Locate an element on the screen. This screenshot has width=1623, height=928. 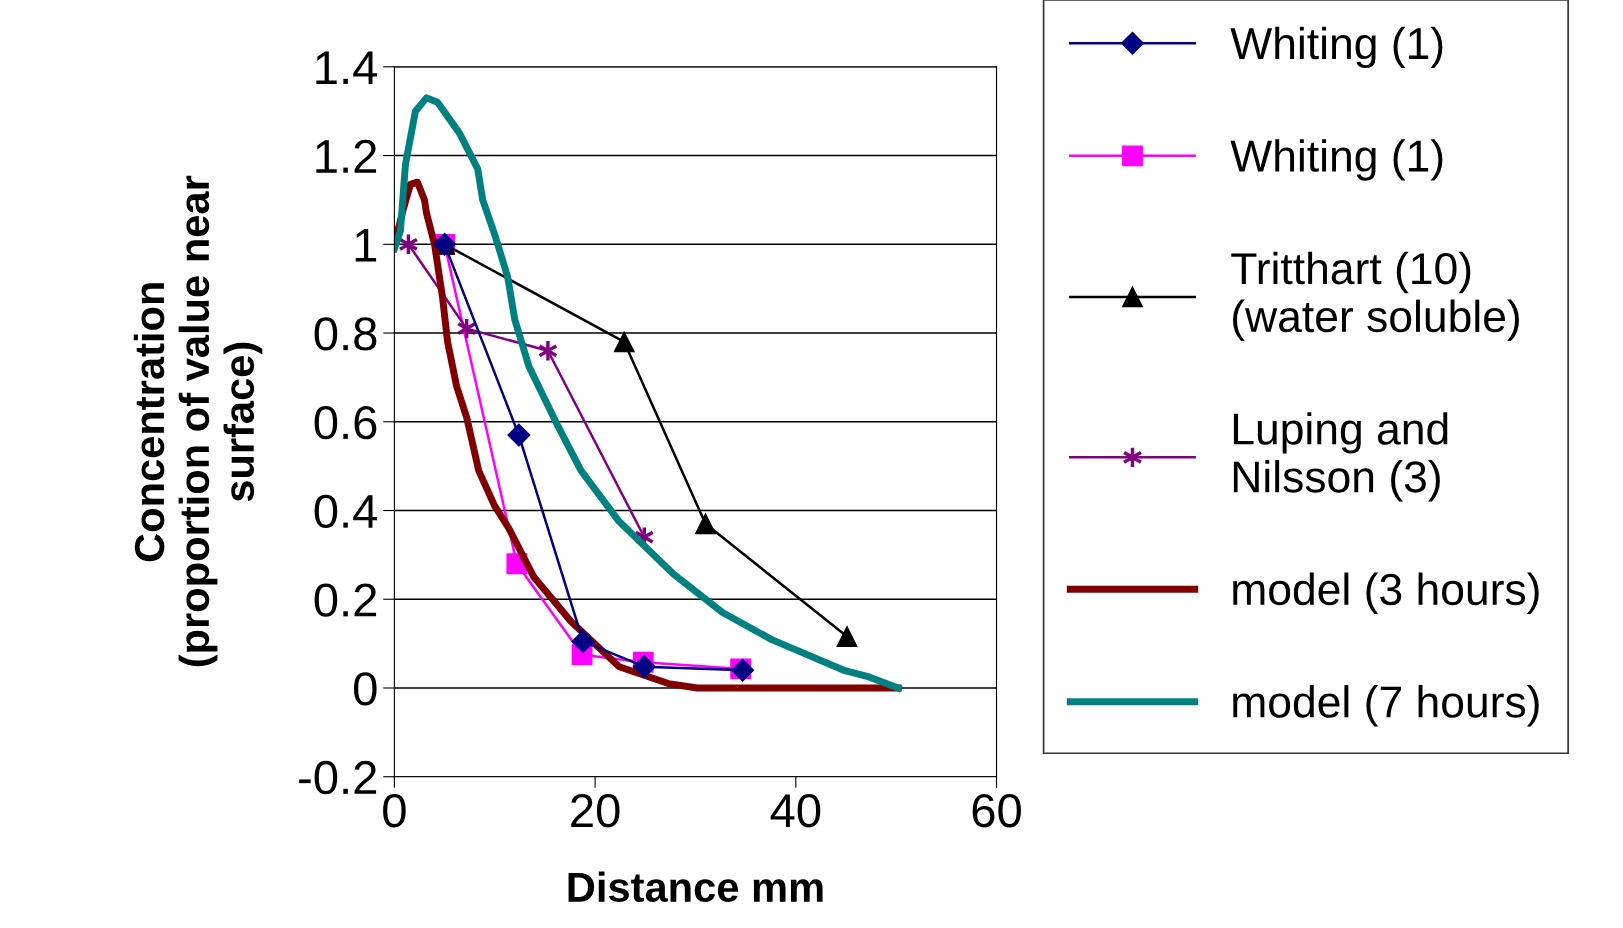
y-tick-label: -0.2 is located at coordinates (338, 777).